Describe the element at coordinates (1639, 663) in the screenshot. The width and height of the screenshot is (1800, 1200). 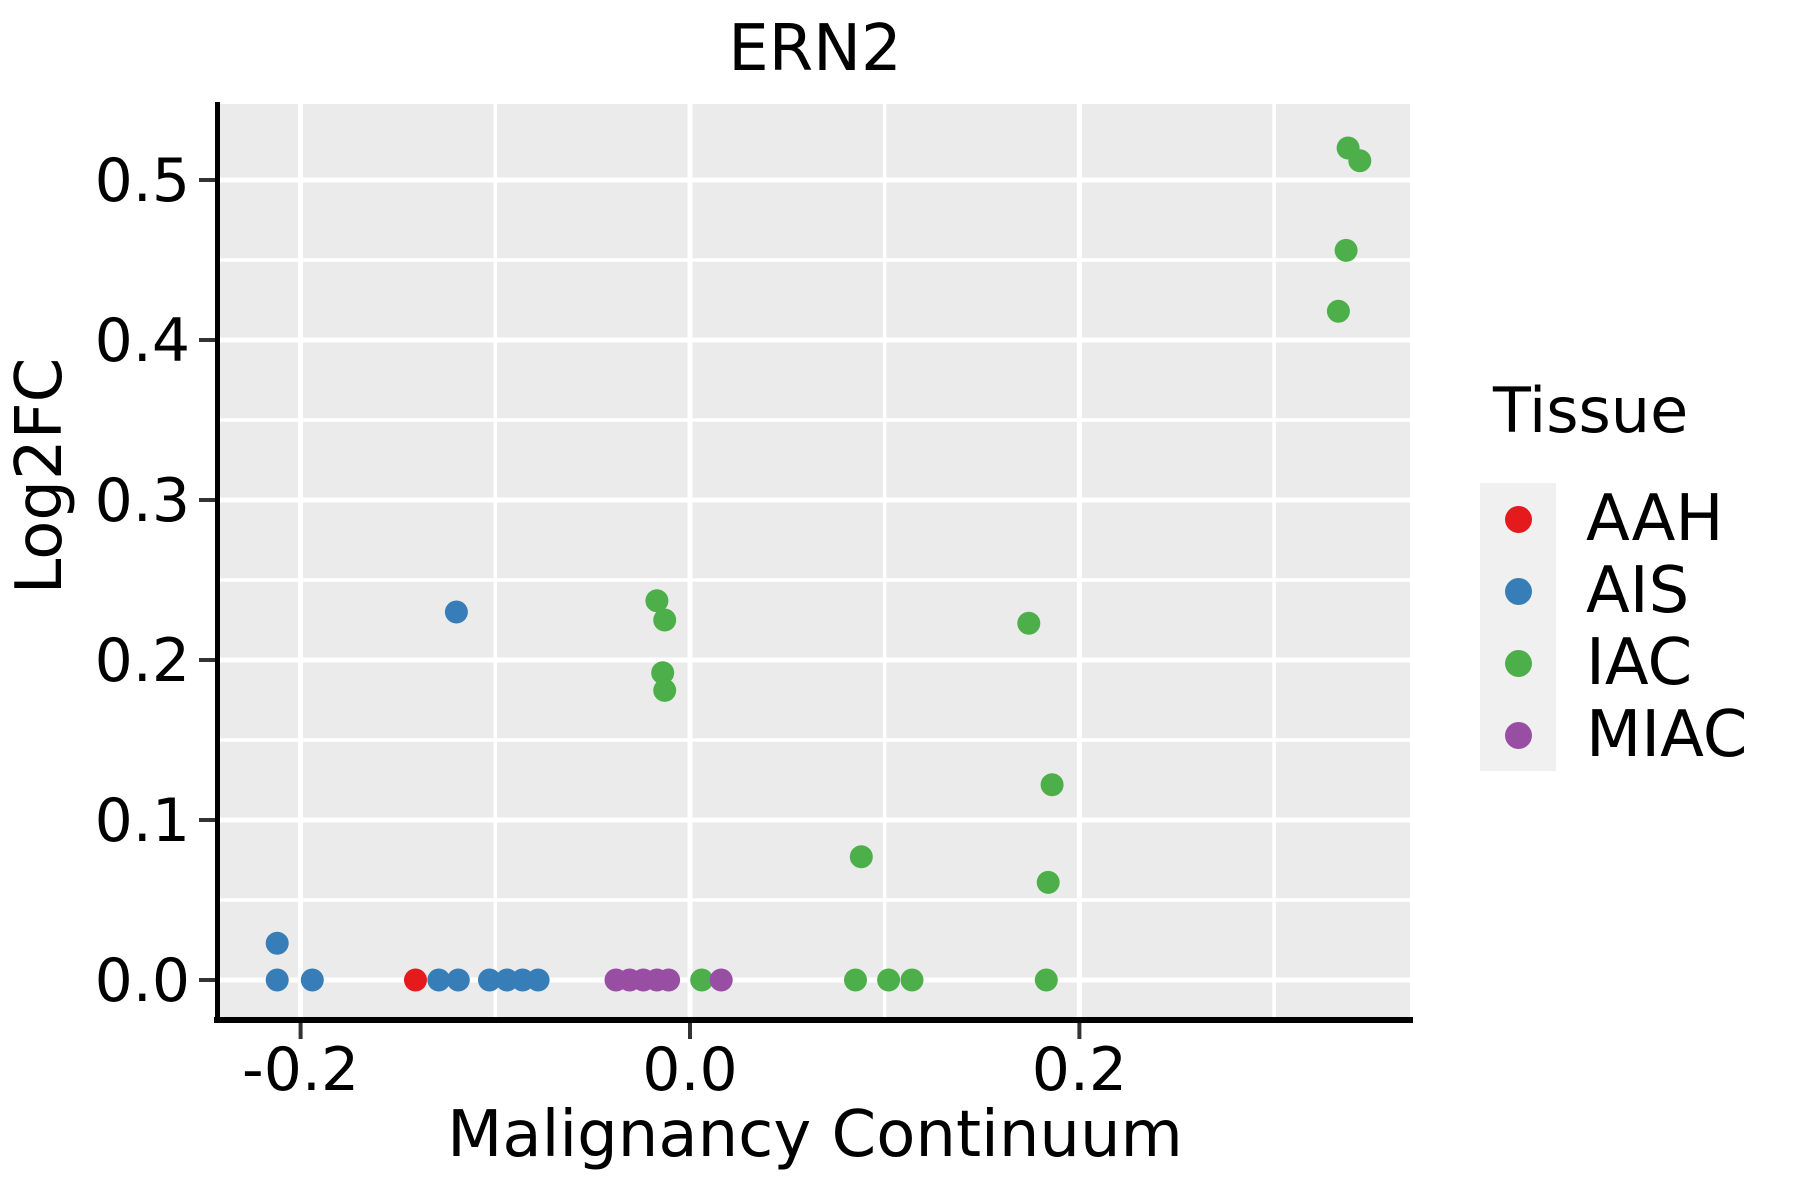
I see `legend-label: IAC` at that location.